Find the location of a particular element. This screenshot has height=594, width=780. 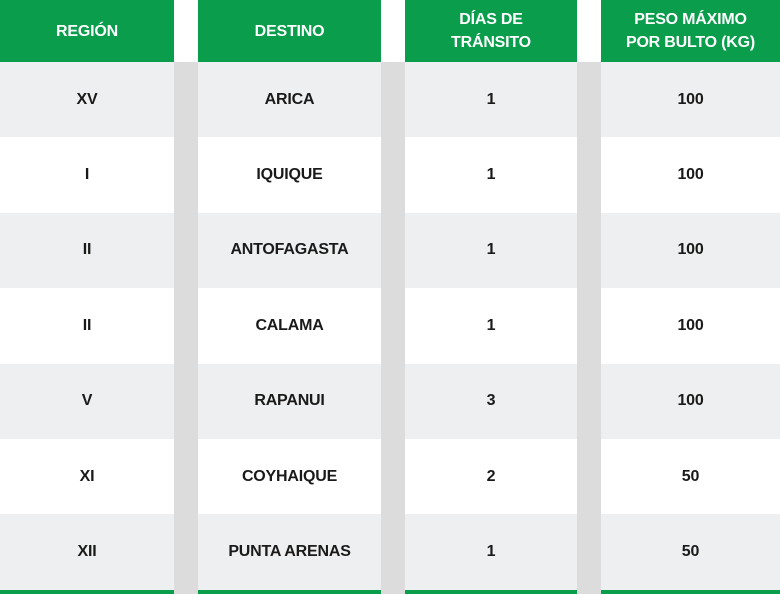

header-destino-label: DESTINO is located at coordinates (289, 31).